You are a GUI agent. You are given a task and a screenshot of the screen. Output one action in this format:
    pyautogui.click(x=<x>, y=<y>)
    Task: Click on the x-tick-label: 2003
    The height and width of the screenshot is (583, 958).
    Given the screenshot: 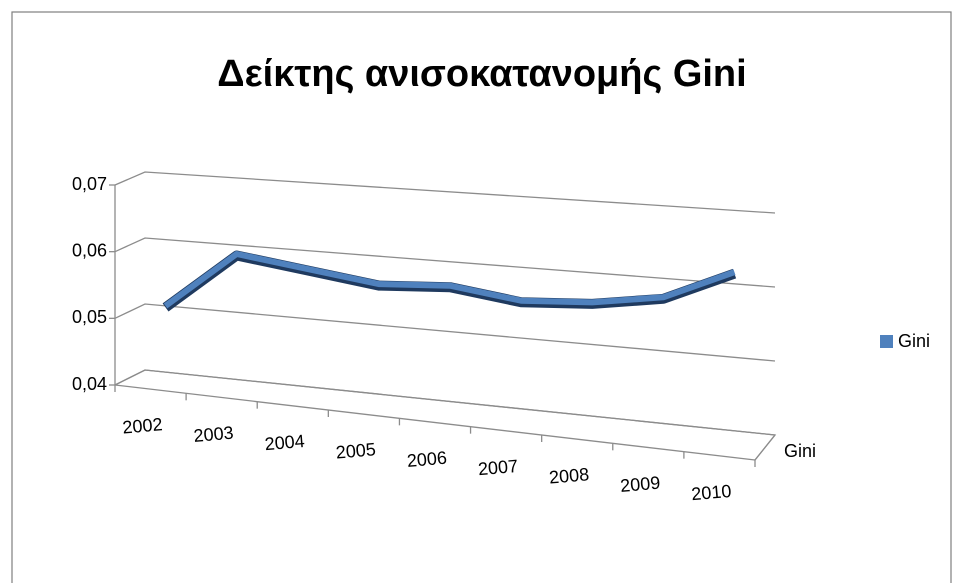 What is the action you would take?
    pyautogui.click(x=214, y=434)
    